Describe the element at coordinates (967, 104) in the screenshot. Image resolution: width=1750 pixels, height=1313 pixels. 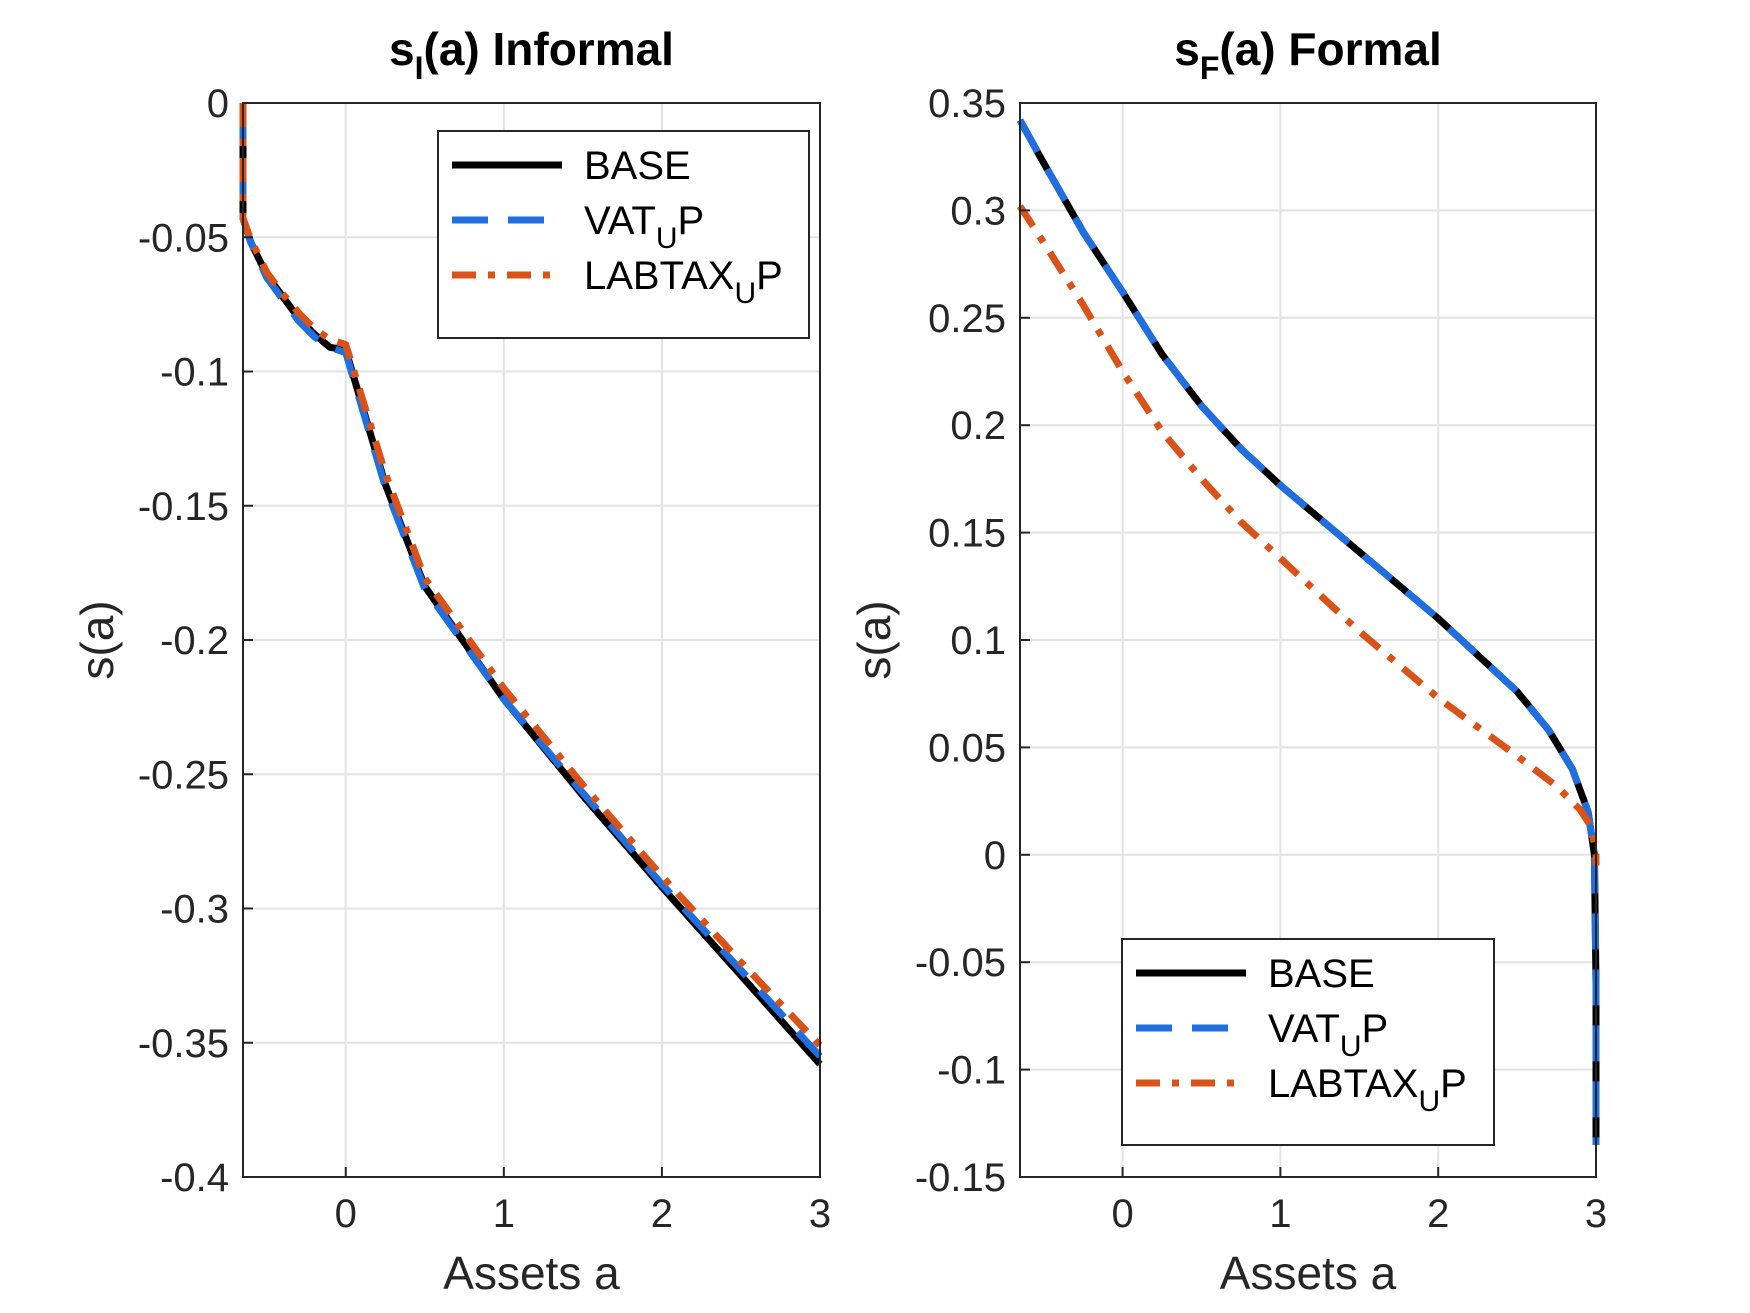
I see `y-tick-label: 0.35` at that location.